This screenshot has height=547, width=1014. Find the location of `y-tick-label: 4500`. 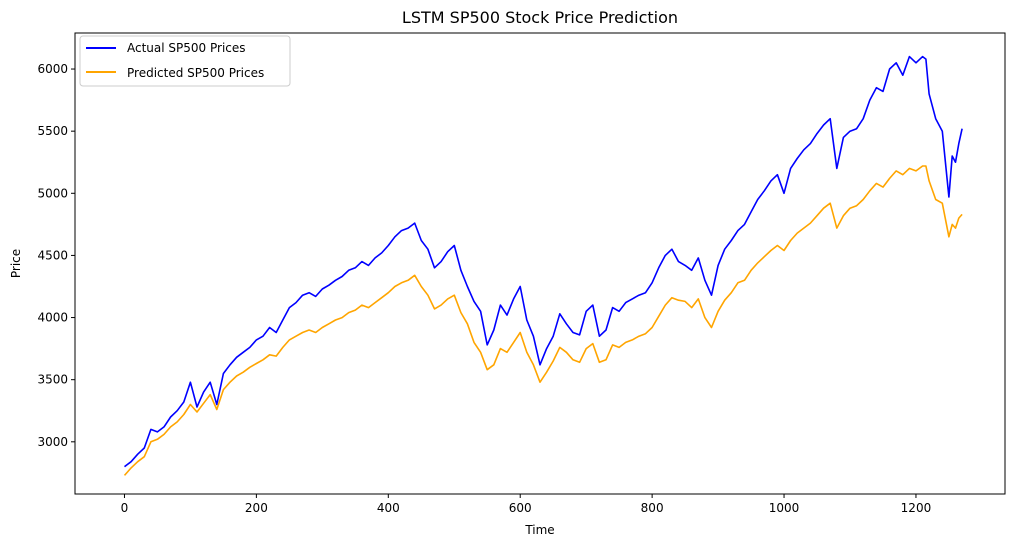

y-tick-label: 4500 is located at coordinates (52, 255).